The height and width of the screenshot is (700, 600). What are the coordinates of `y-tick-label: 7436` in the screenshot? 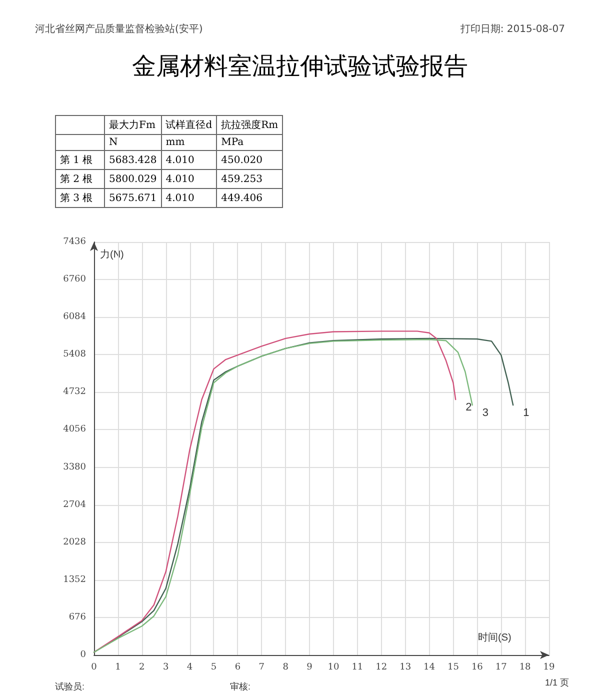 It's located at (74, 242).